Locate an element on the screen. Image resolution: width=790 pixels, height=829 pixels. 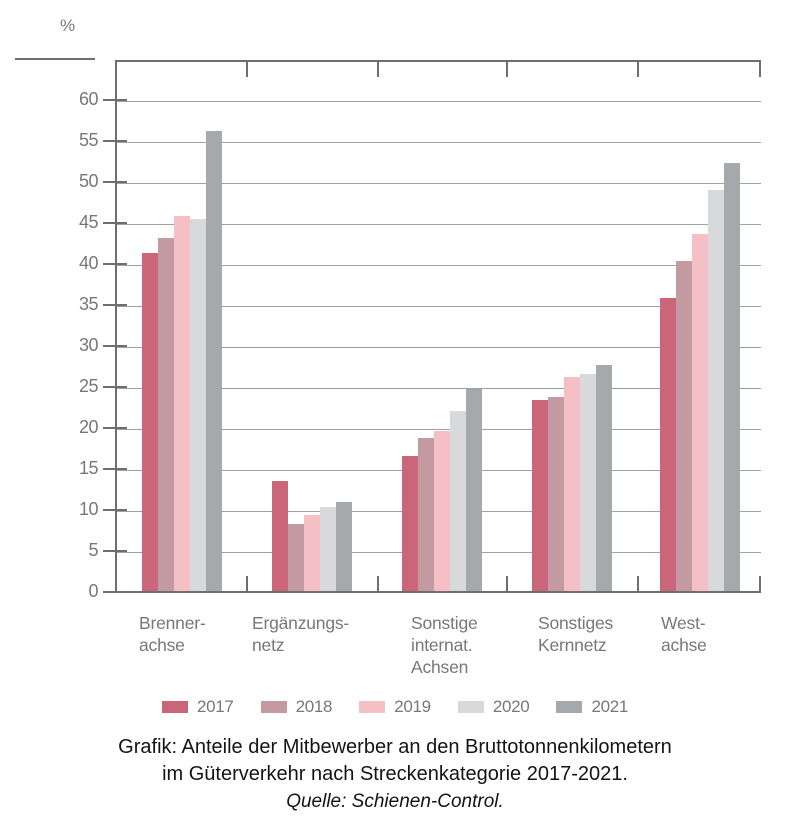
legend-item-2021: 2021 is located at coordinates (592, 707).